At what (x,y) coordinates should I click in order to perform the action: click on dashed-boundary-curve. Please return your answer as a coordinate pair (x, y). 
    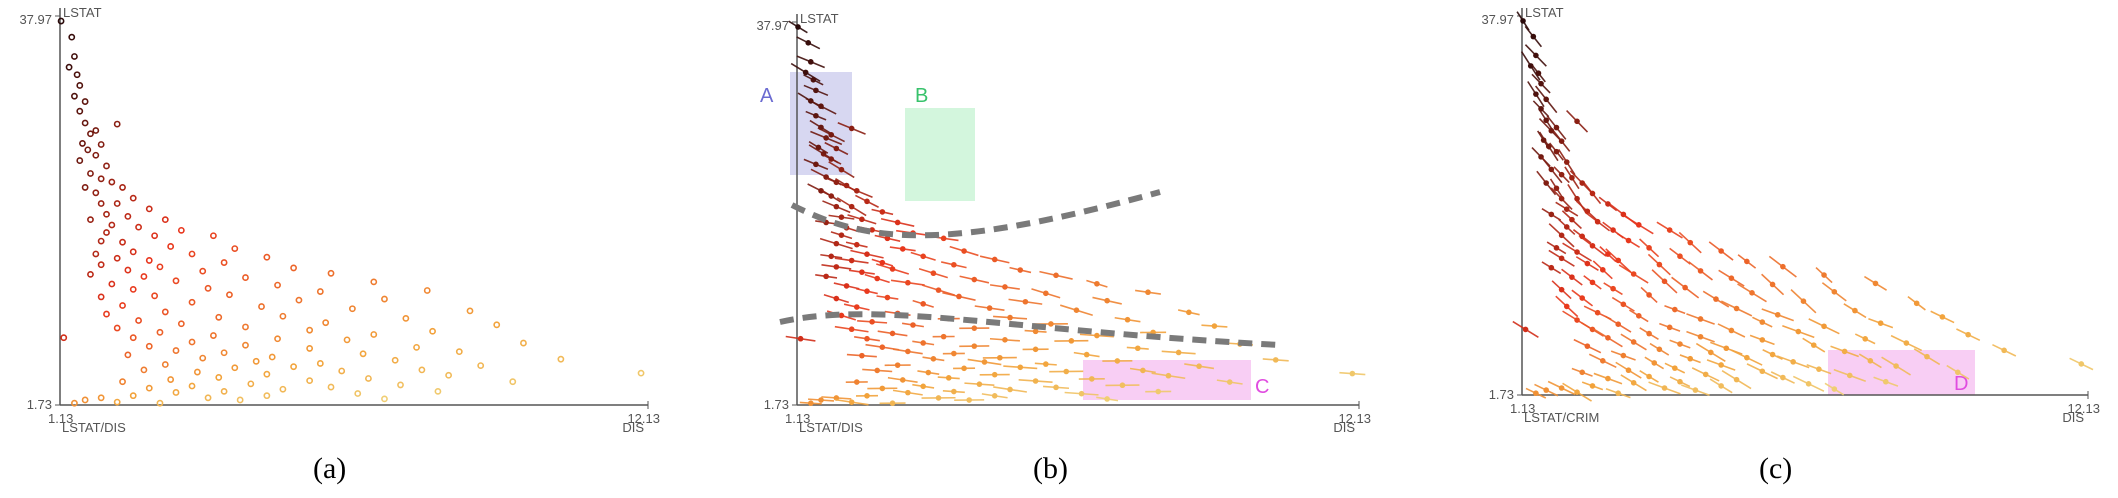
    Looking at the image, I should click on (975, 214).